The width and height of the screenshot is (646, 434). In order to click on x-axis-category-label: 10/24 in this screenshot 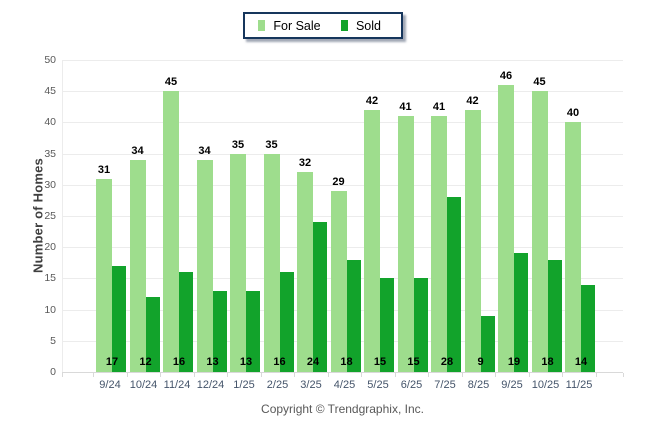, I will do `click(143, 385)`.